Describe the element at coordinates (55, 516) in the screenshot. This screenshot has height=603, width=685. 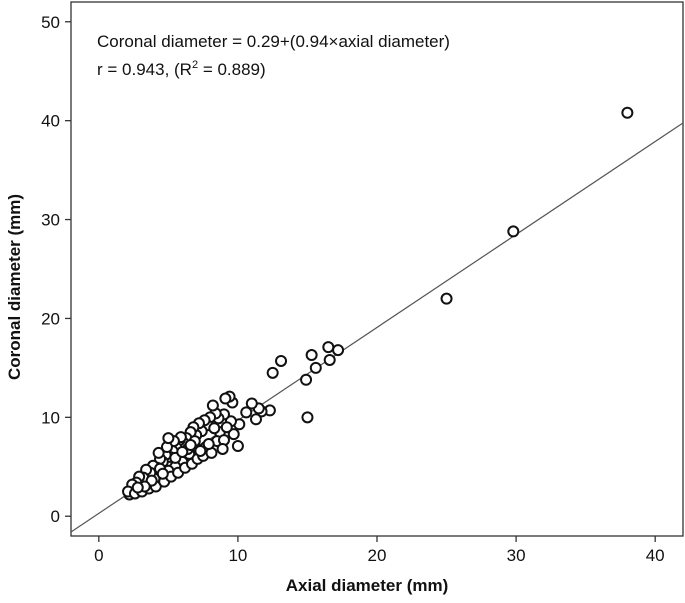
I see `y-tick-label: 0` at that location.